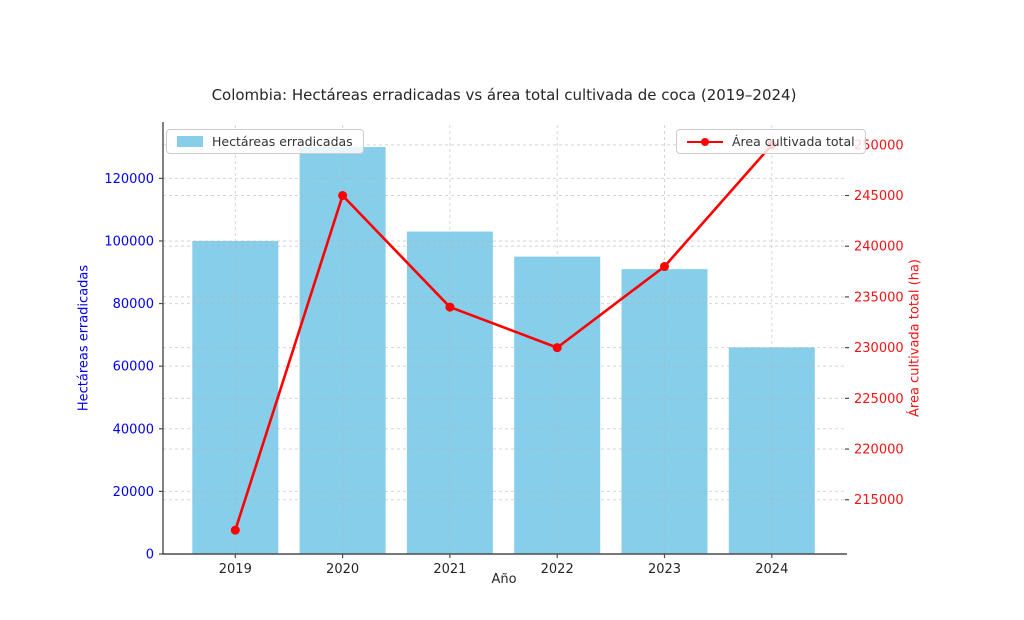  I want to click on legend-erradicadas: Hectáreas erradicadas, so click(265, 141).